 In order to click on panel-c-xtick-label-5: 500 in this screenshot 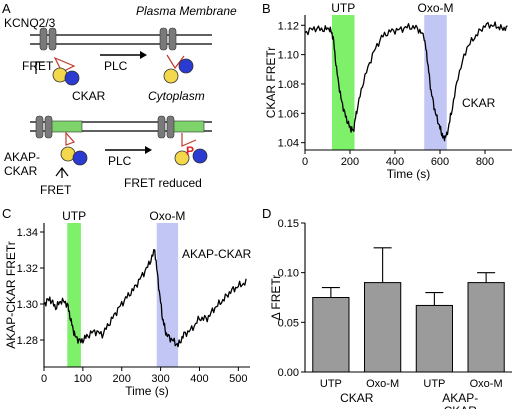, I will do `click(238, 379)`.